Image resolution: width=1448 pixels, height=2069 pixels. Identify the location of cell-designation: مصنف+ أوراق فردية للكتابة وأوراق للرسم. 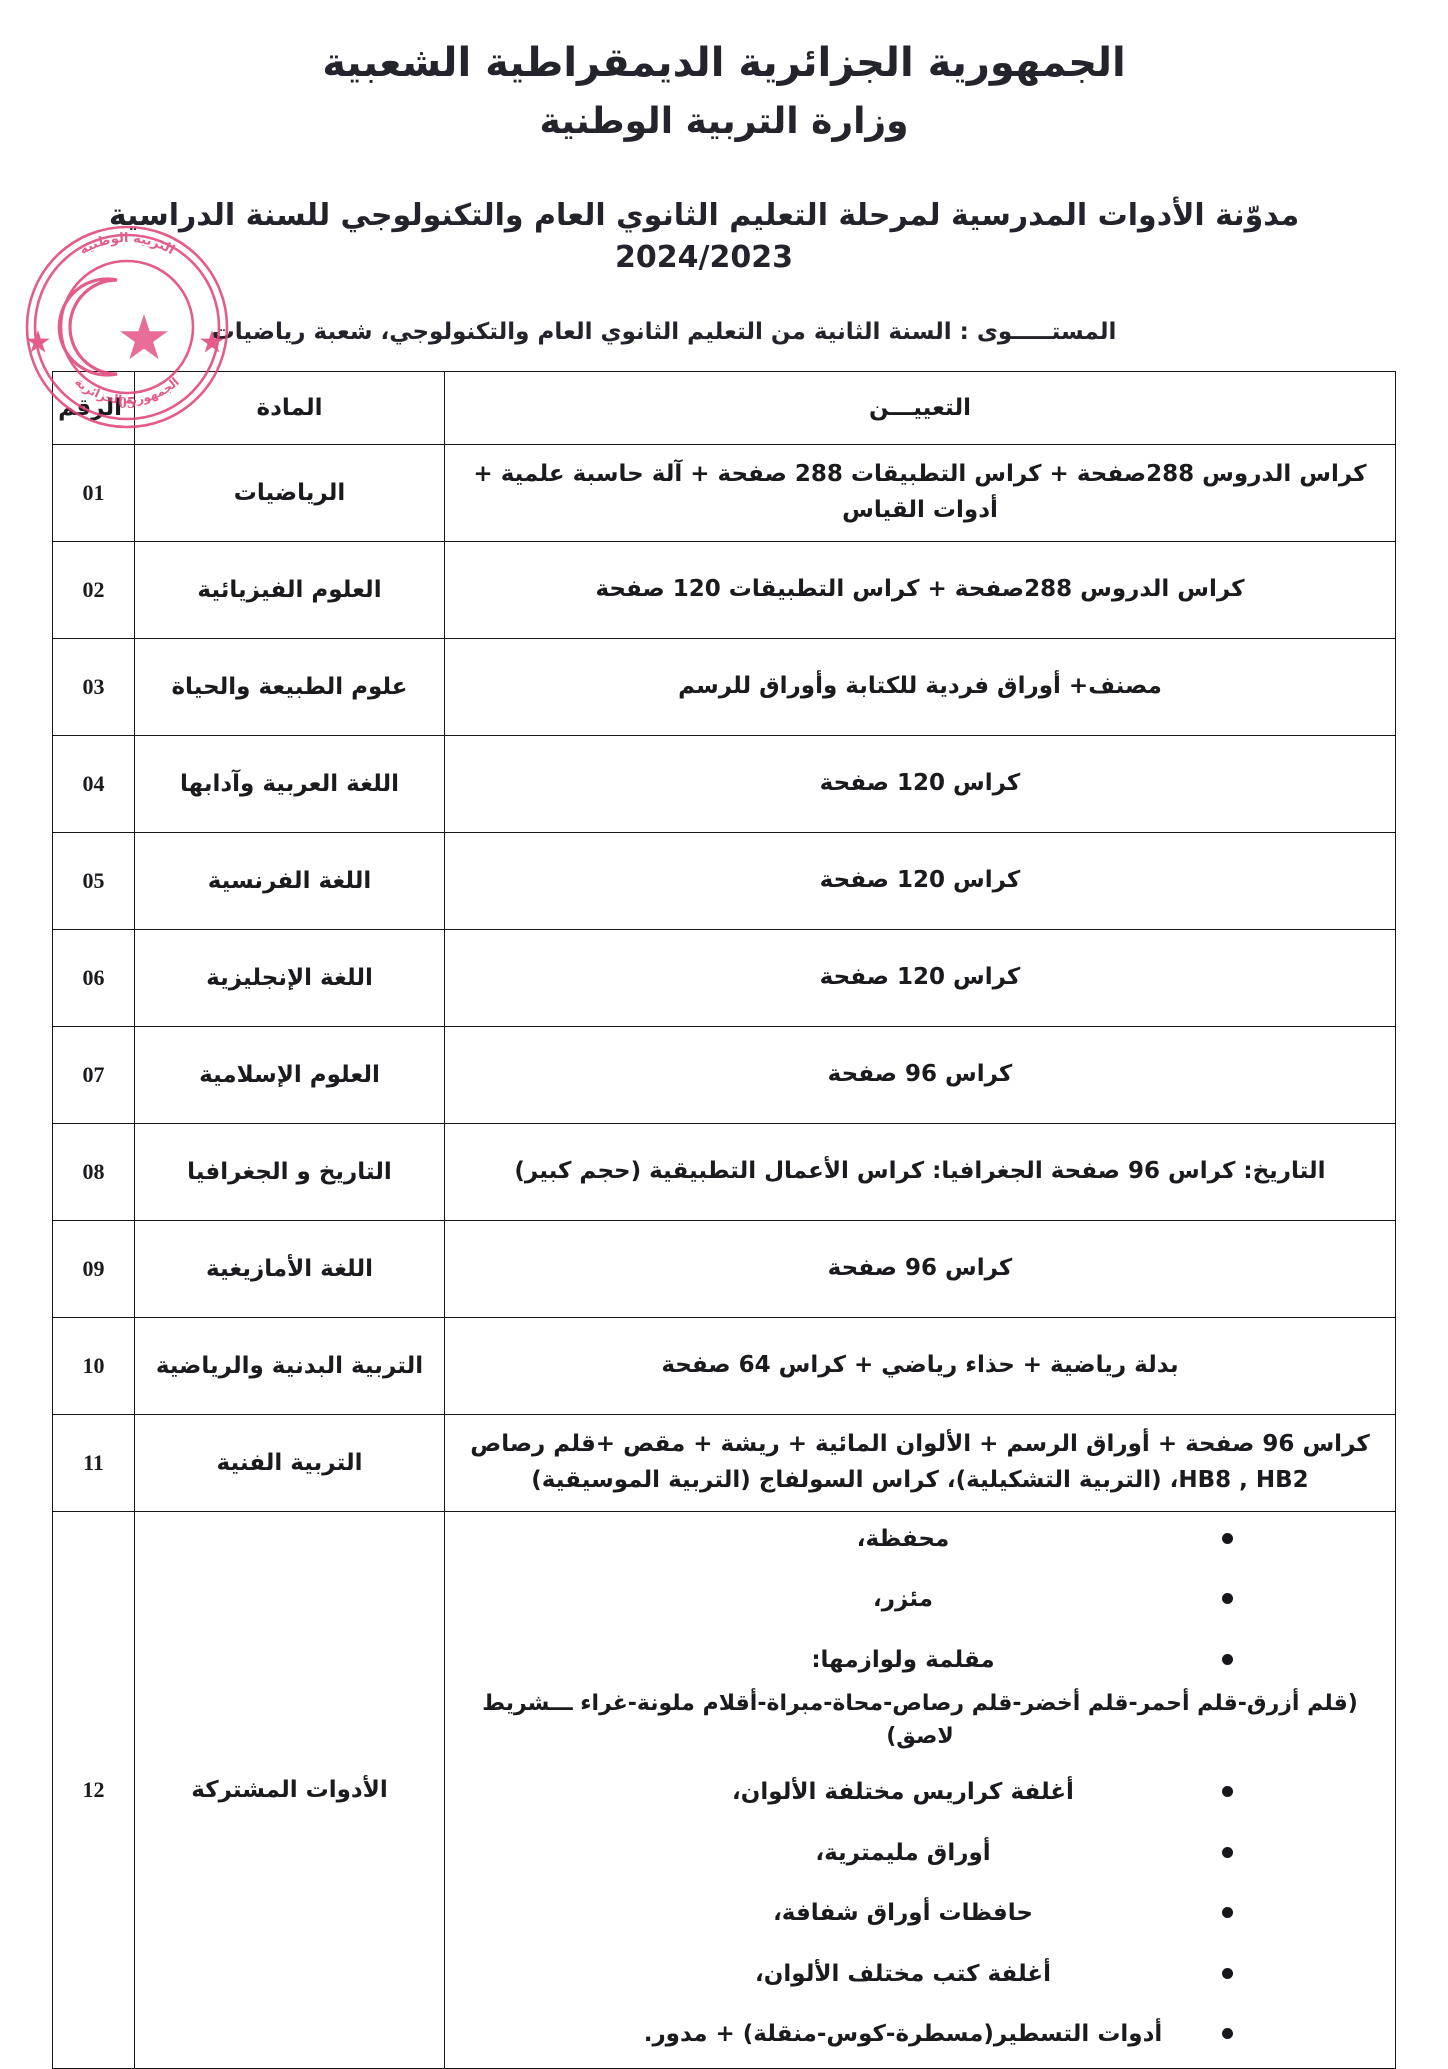
(920, 686).